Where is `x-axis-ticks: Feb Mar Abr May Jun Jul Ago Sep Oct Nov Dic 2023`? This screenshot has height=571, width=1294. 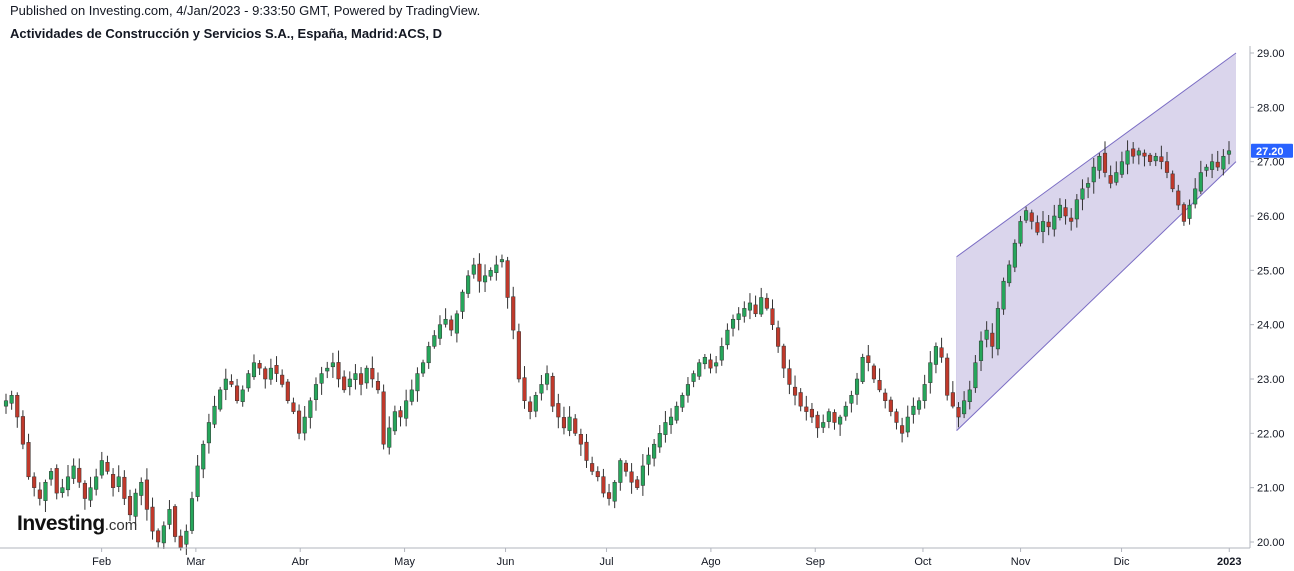
x-axis-ticks: Feb Mar Abr May Jun Jul Ago Sep Oct Nov Dic 2023 is located at coordinates (667, 558).